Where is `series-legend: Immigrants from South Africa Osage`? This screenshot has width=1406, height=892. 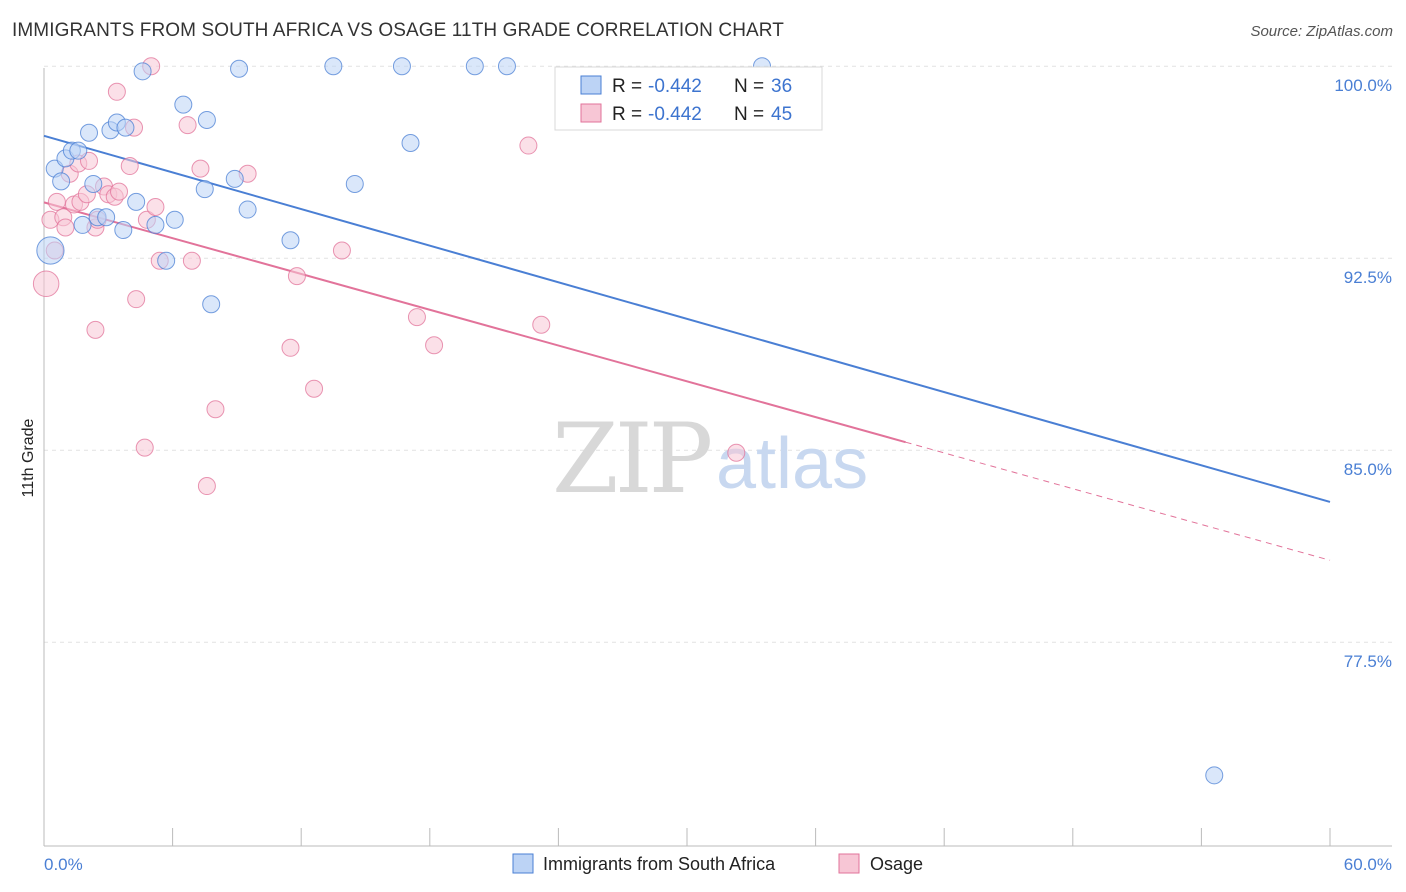
series-legend: Immigrants from South Africa Osage is located at coordinates (717, 863).